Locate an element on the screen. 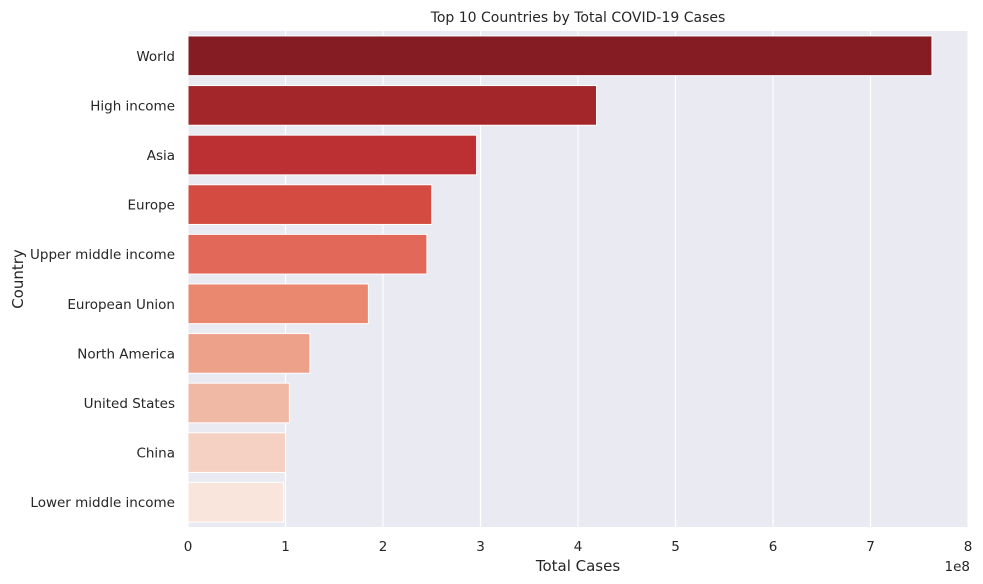 Image resolution: width=983 pixels, height=584 pixels. y-tick-label: United States is located at coordinates (129, 404).